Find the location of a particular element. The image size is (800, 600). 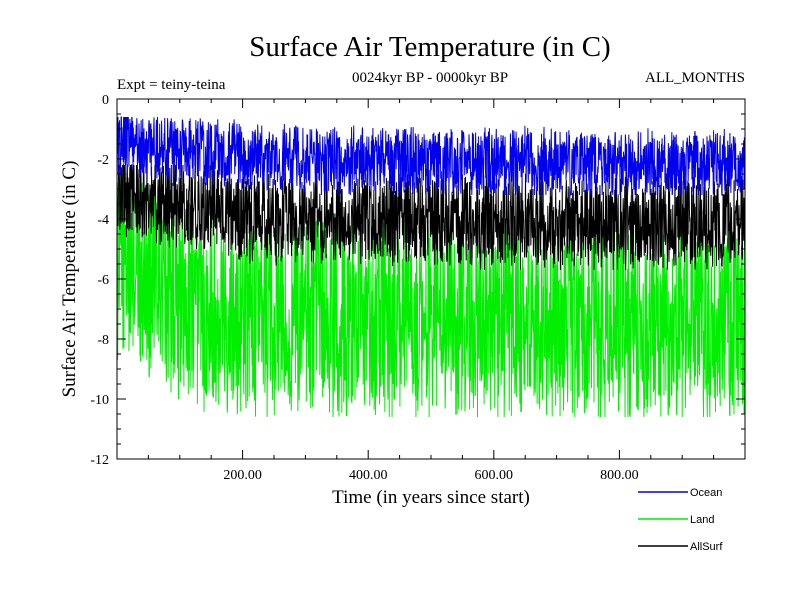

y-tick-label: -12 is located at coordinates (99, 460).